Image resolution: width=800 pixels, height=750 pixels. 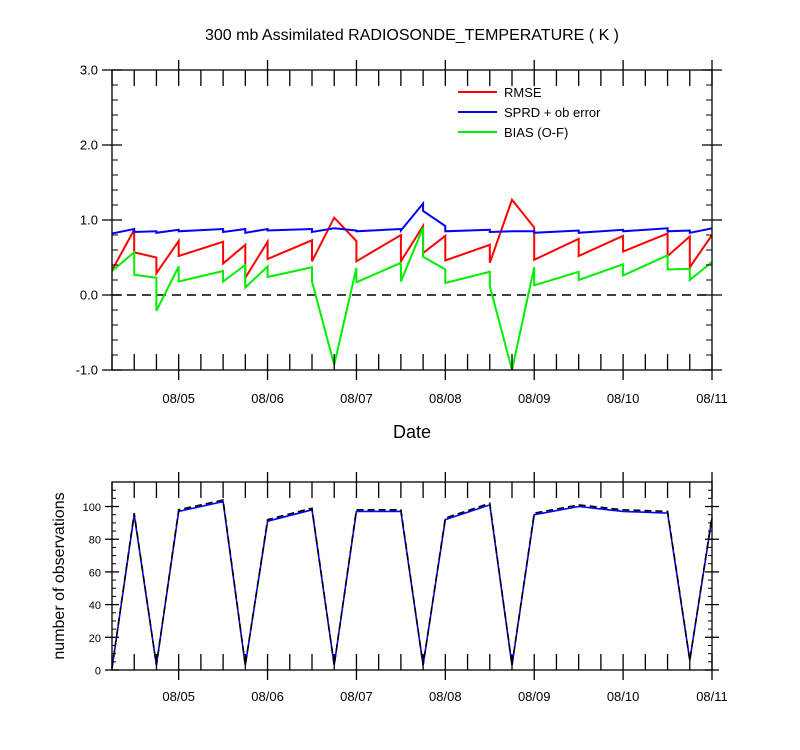 I want to click on legend-label: SPRD + ob error, so click(x=552, y=112).